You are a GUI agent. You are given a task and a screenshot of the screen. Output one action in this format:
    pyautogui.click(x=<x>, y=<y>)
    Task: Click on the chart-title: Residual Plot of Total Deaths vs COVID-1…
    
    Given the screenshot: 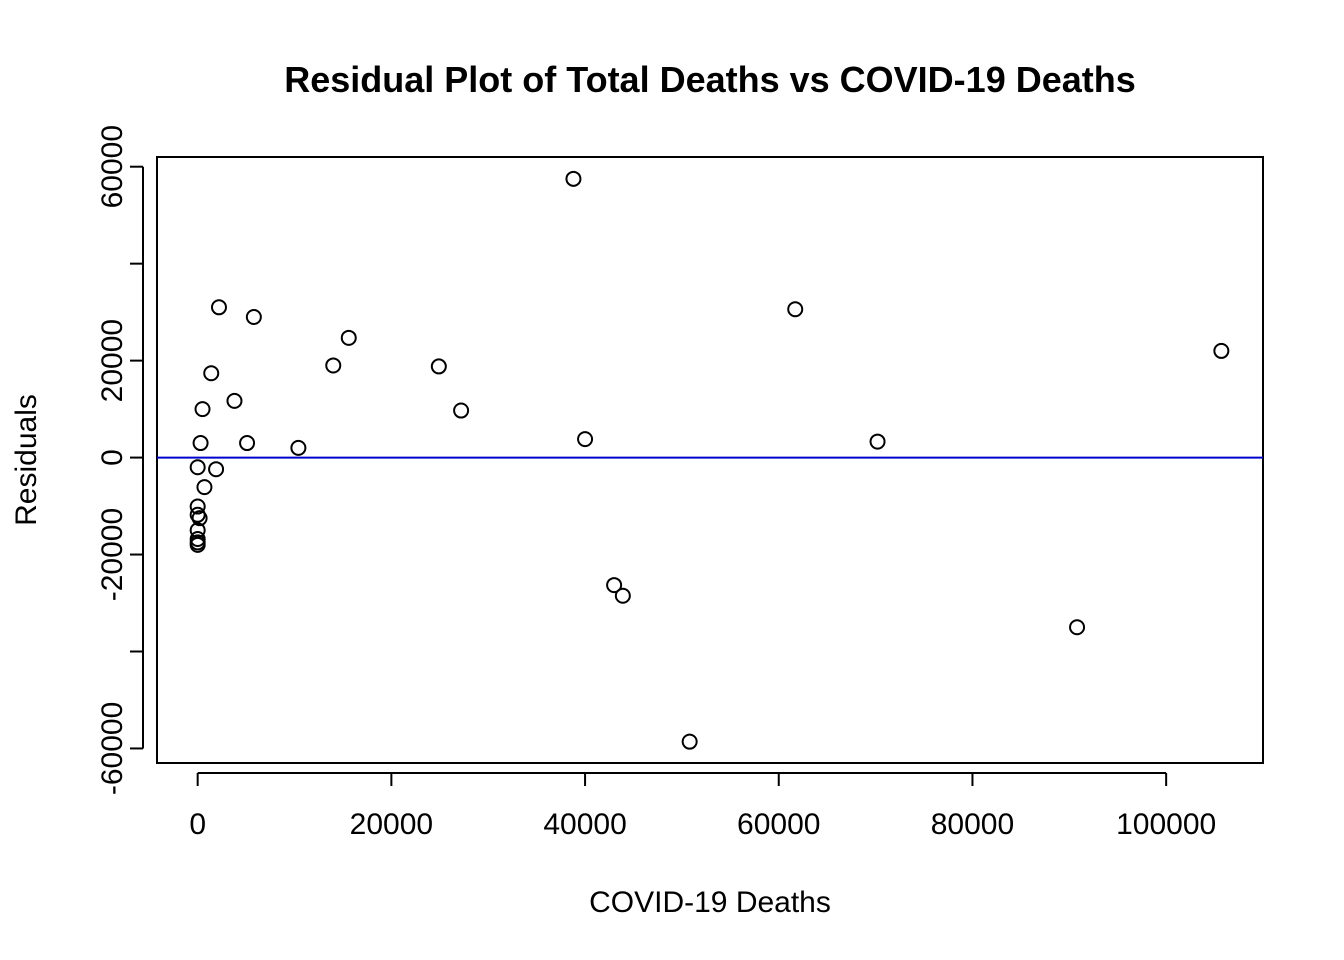 What is the action you would take?
    pyautogui.click(x=710, y=79)
    